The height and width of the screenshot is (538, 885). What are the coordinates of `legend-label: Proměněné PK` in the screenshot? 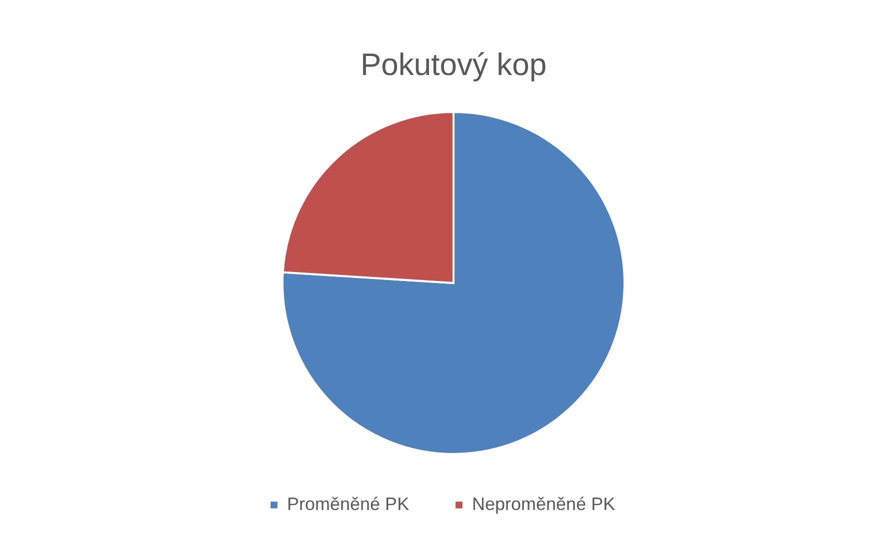 It's located at (348, 504).